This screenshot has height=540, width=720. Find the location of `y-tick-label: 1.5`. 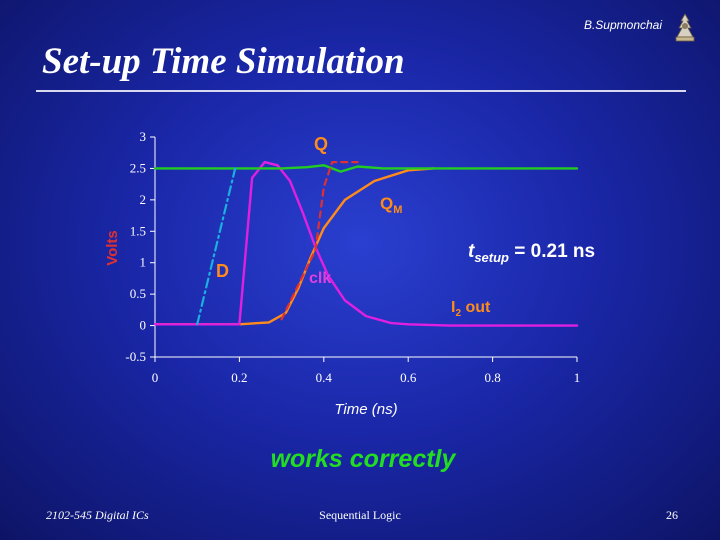

y-tick-label: 1.5 is located at coordinates (138, 230).